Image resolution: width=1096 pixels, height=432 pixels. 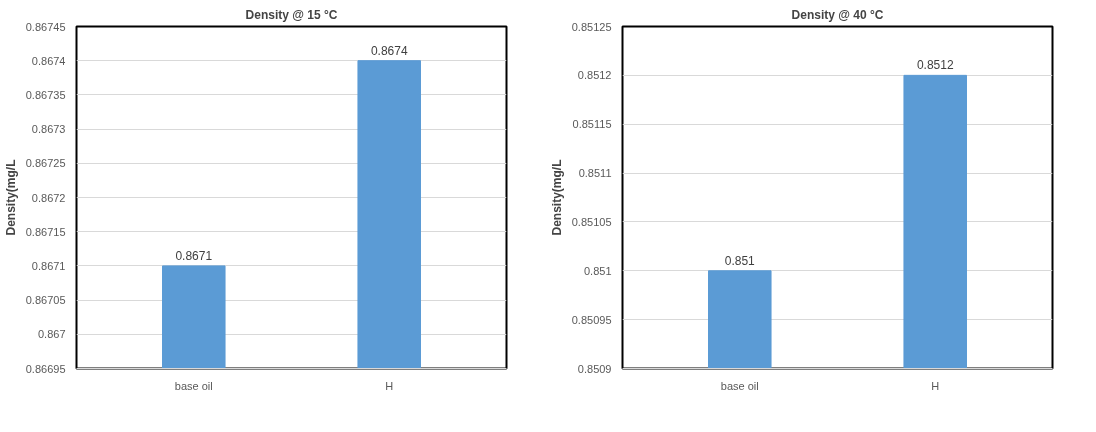 I want to click on y-tick-label: 0.86705, so click(x=45, y=300).